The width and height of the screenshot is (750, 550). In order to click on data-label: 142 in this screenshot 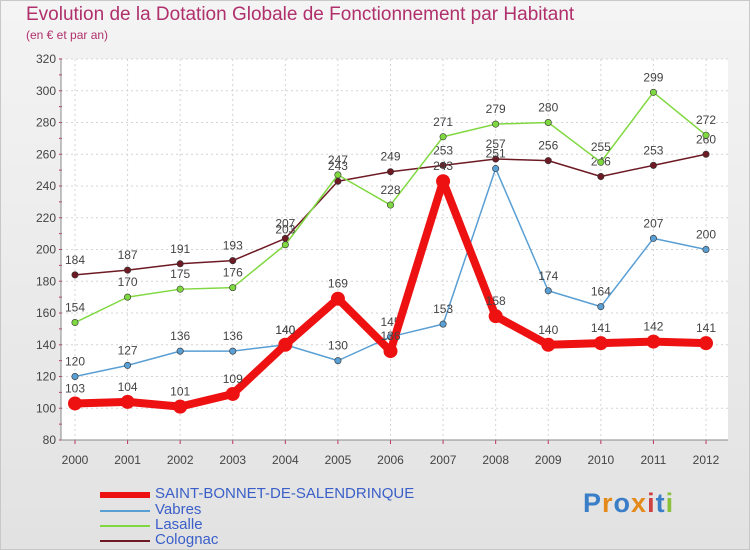, I will do `click(653, 327)`.